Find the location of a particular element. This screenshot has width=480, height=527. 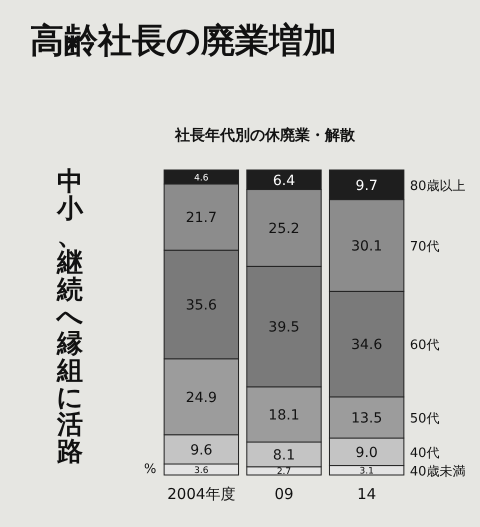

text: 中小、継続へ縁組に活路 is located at coordinates (70, 317).